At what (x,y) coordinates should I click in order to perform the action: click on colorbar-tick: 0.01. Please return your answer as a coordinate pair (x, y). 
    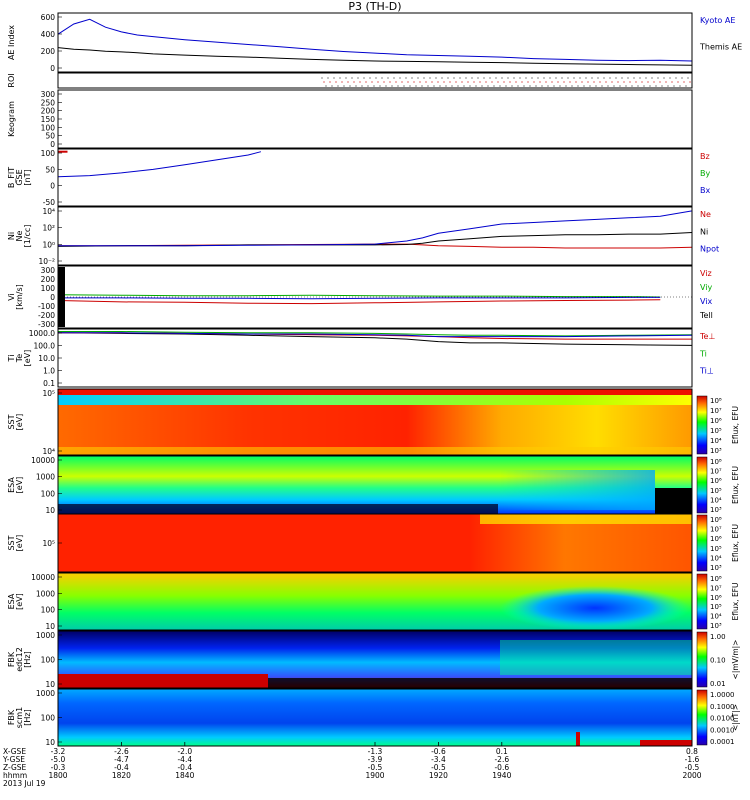
    Looking at the image, I should click on (718, 684).